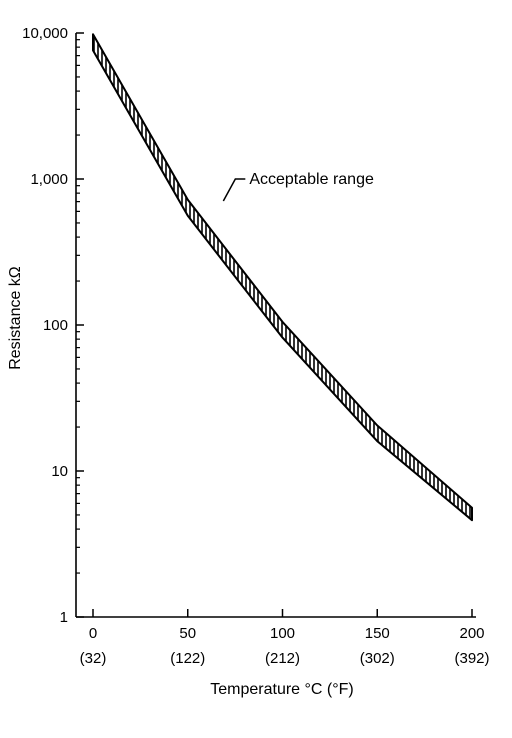  What do you see at coordinates (311, 179) in the screenshot?
I see `annotation-acceptable-range: Acceptable range` at bounding box center [311, 179].